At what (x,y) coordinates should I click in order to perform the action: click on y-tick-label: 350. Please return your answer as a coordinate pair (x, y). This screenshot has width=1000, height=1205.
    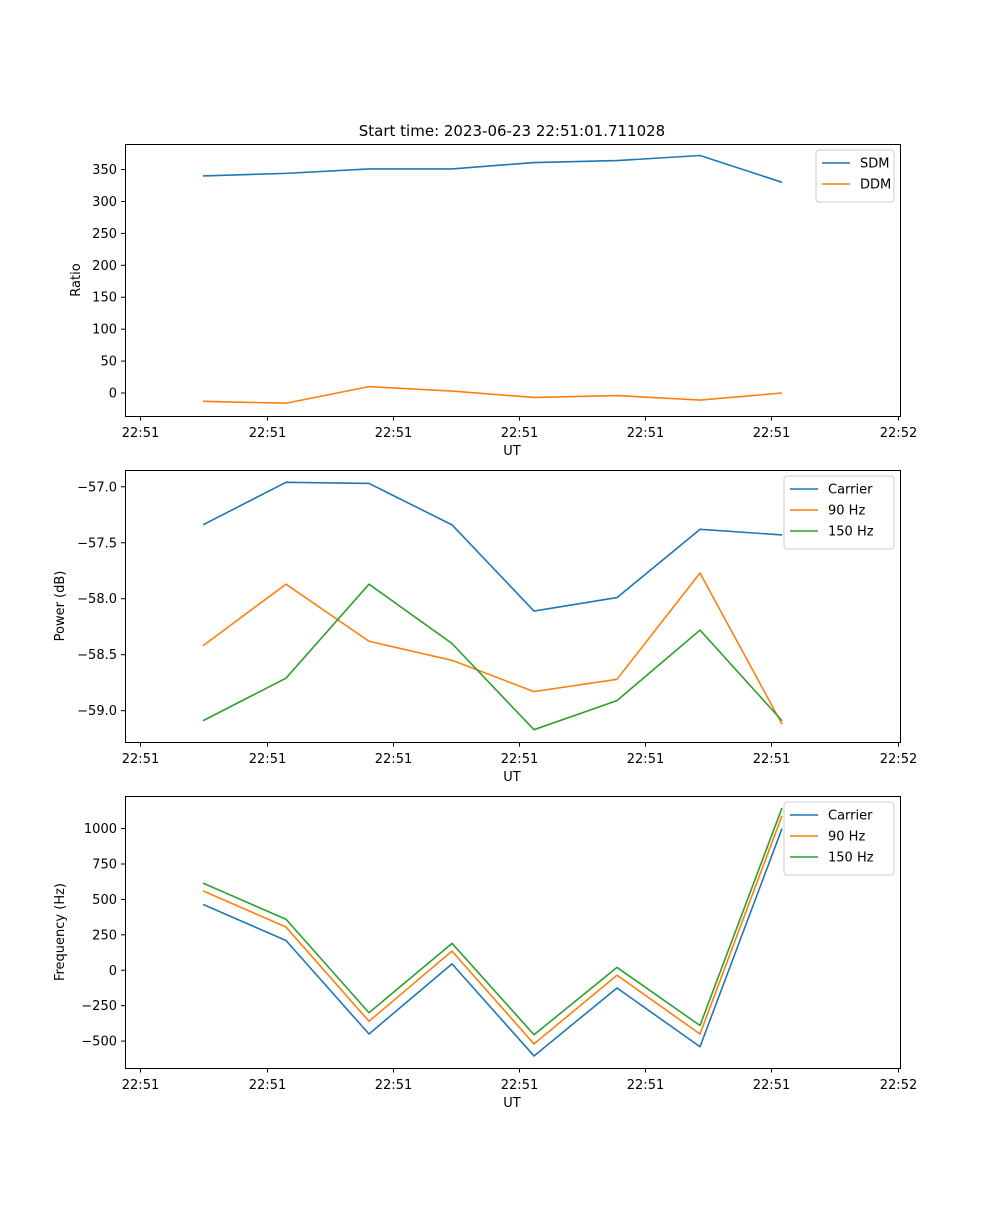
    Looking at the image, I should click on (104, 170).